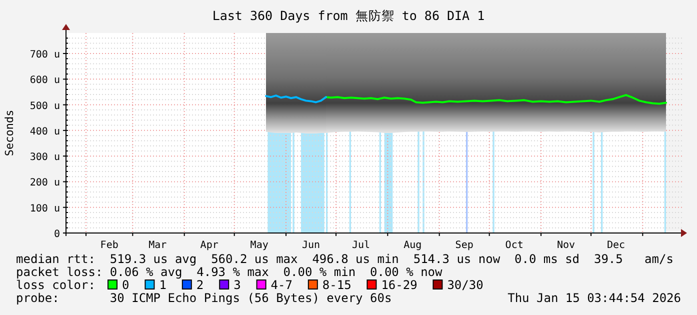 The width and height of the screenshot is (697, 315). What do you see at coordinates (566, 245) in the screenshot?
I see `x-tick-label: Nov` at bounding box center [566, 245].